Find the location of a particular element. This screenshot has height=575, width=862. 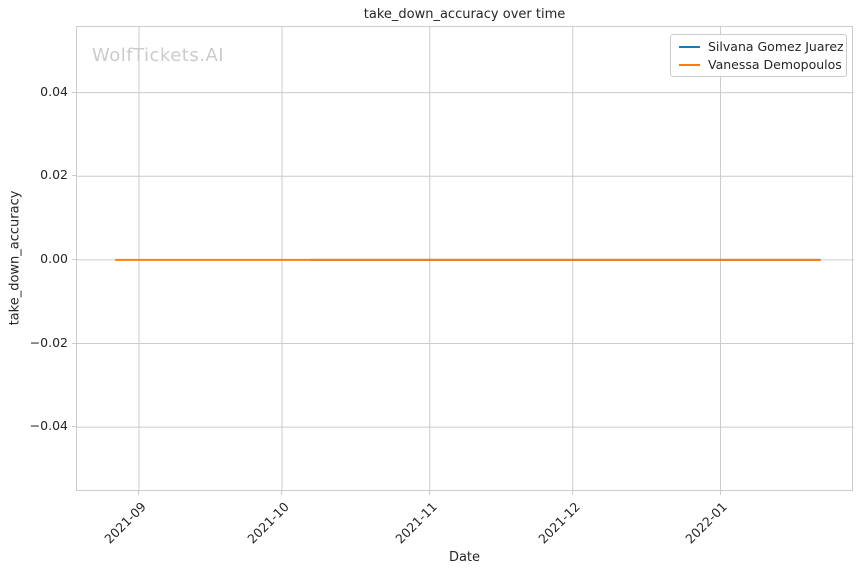

legend-line-swatch-orange is located at coordinates (689, 64).